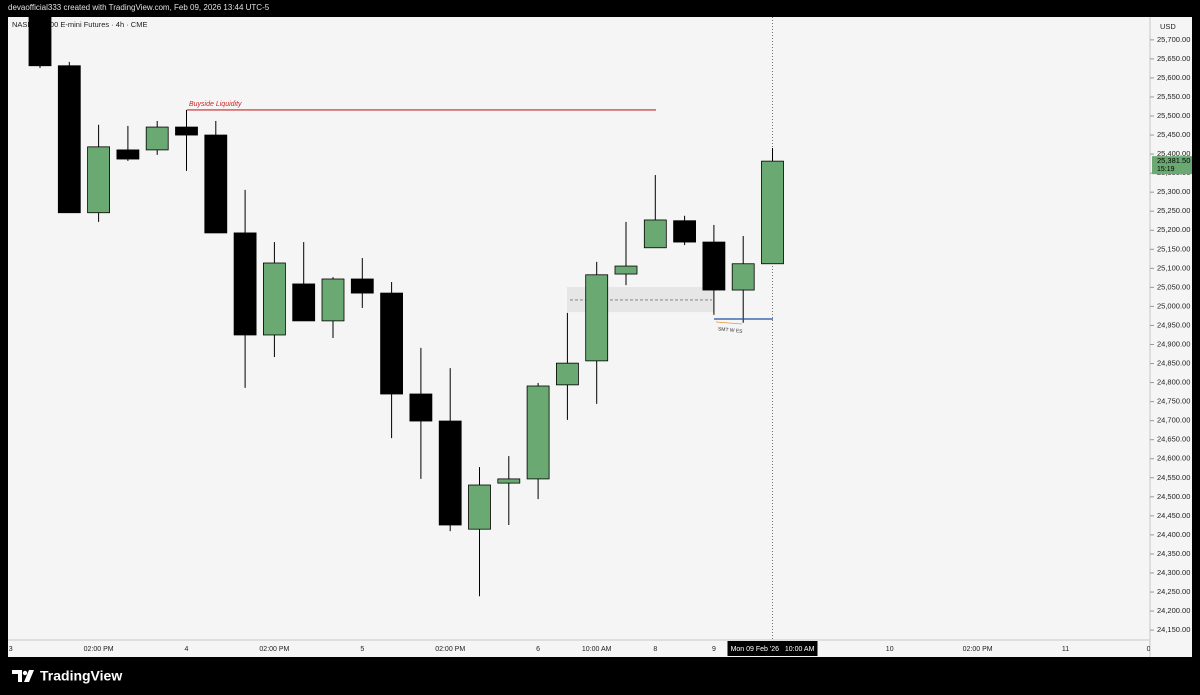 The image size is (1200, 695). I want to click on y-tick-label: 24,600.00, so click(1173, 458).